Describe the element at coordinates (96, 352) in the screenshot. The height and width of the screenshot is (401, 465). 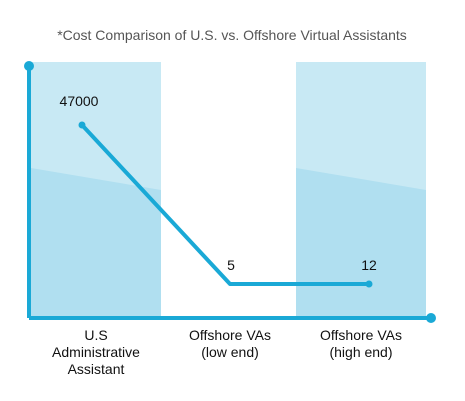
I see `x-tick-label: U.S Administrative Assistant` at that location.